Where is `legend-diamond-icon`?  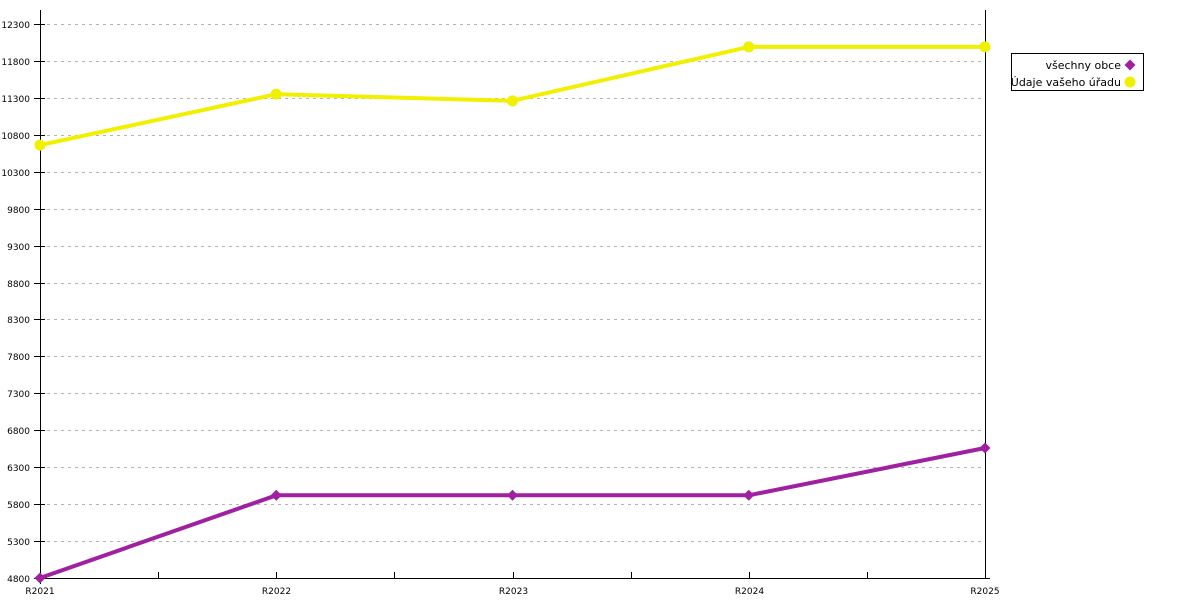
legend-diamond-icon is located at coordinates (1130, 65).